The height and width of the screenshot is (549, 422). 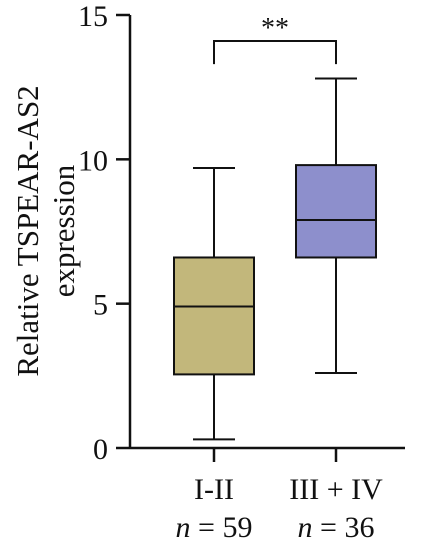 I want to click on sample-size-value-1: = 59, so click(x=222, y=527).